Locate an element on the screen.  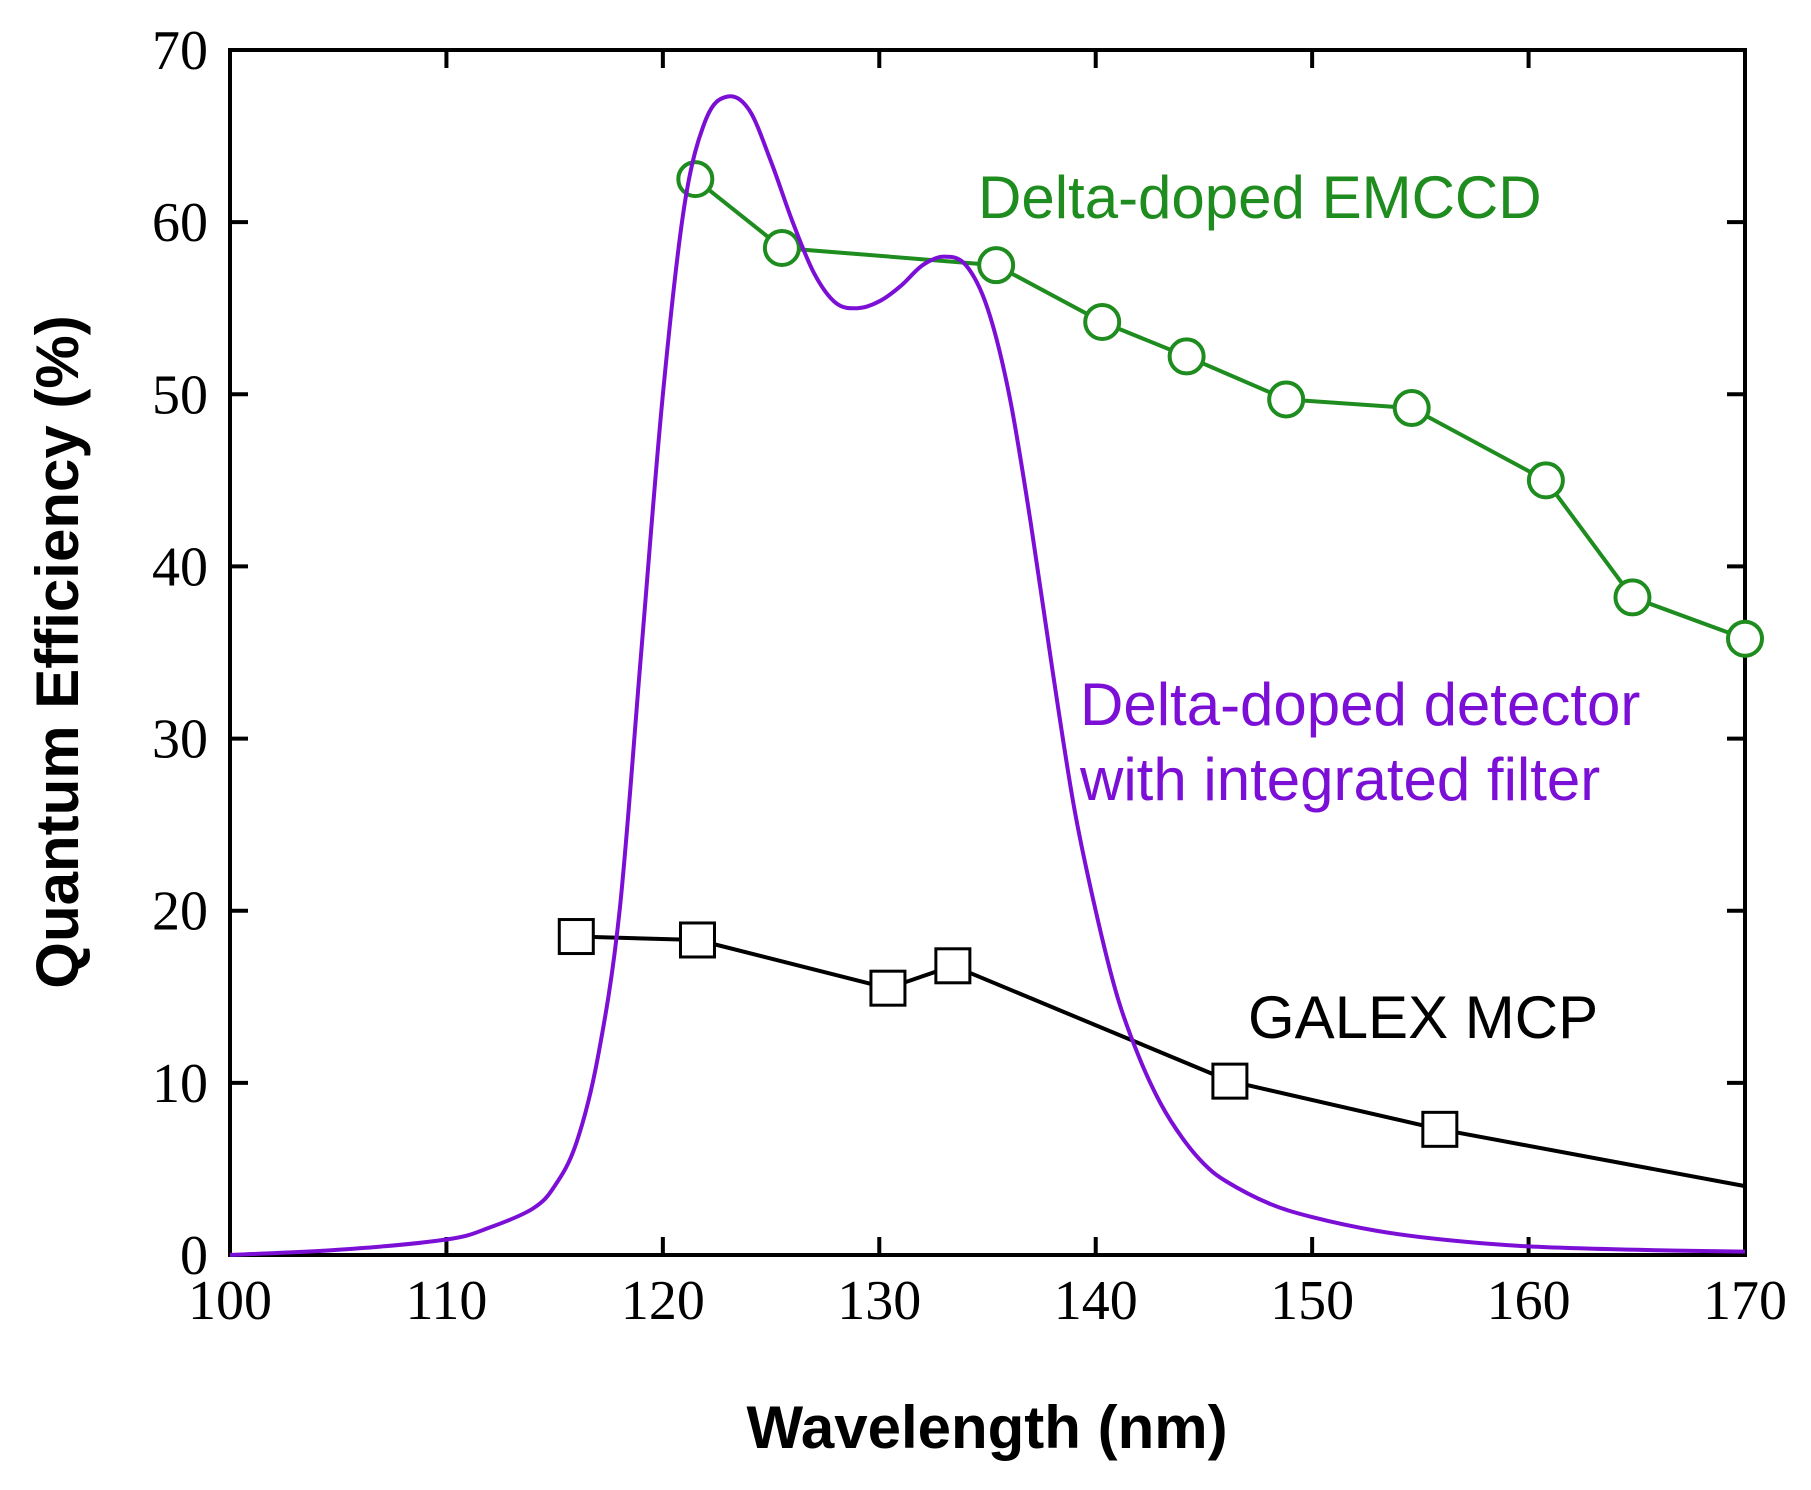
x-tick-label-130: 130 is located at coordinates (879, 1301).